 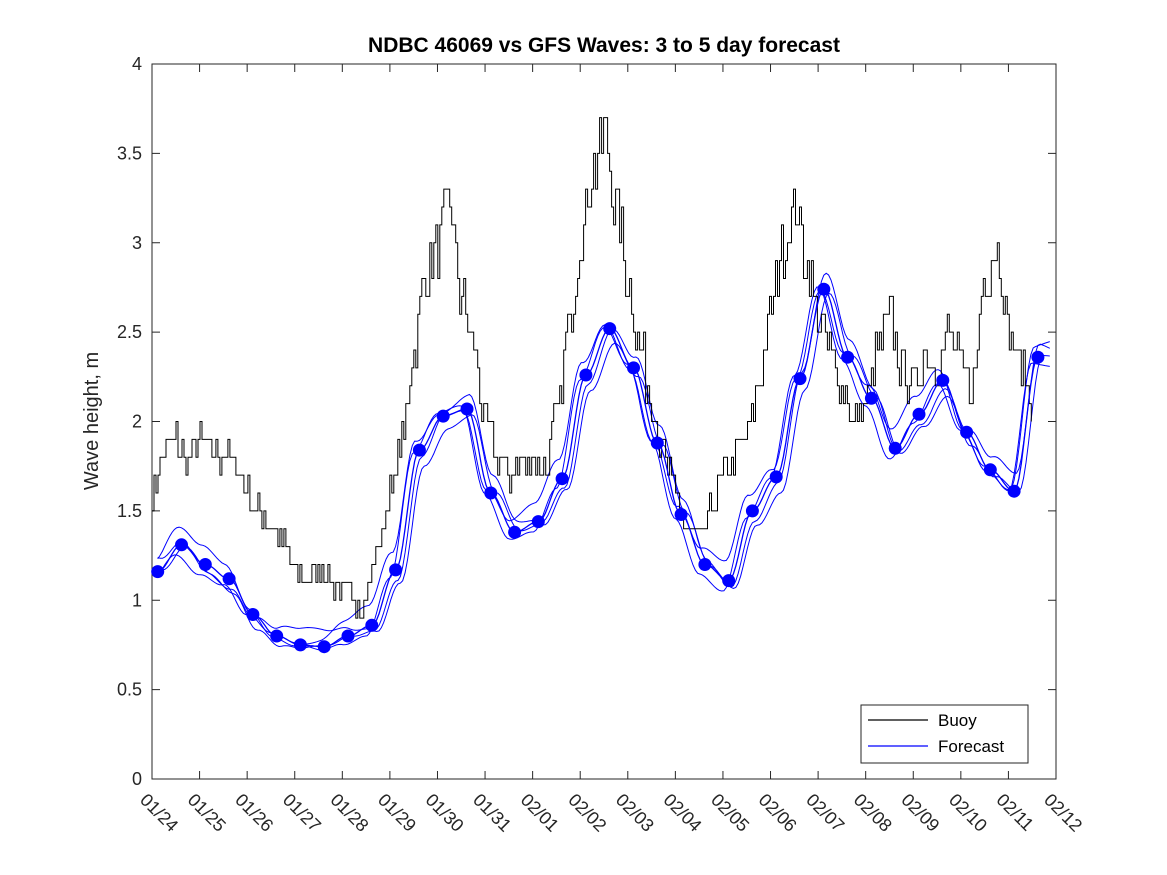 I want to click on legend: Buoy Forecast, so click(x=944, y=734).